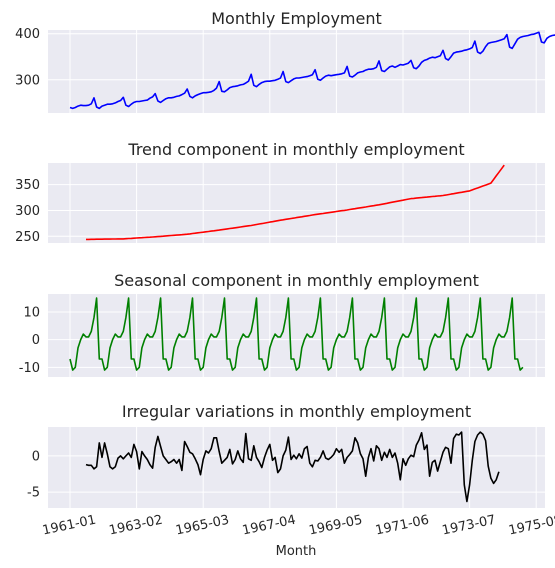 The image size is (555, 568). I want to click on y-tick-labels: 0 -5, so click(33, 474).